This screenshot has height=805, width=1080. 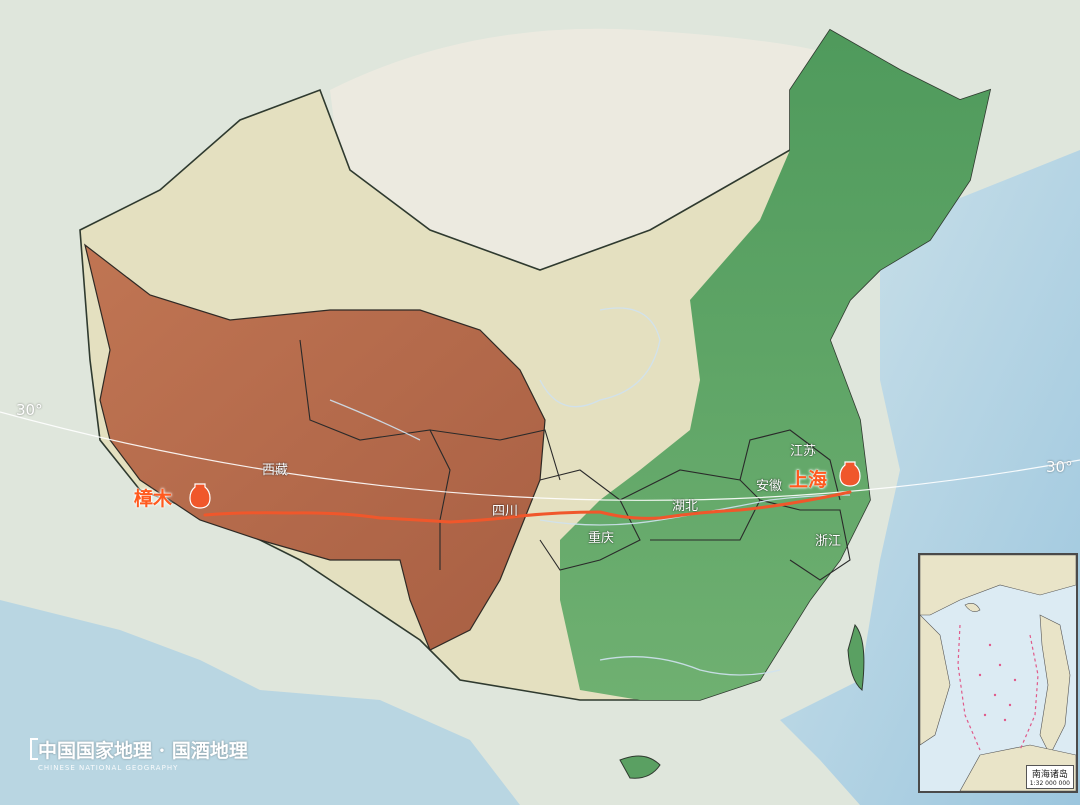 What do you see at coordinates (828, 541) in the screenshot?
I see `province-label-zhejiang: 浙江` at bounding box center [828, 541].